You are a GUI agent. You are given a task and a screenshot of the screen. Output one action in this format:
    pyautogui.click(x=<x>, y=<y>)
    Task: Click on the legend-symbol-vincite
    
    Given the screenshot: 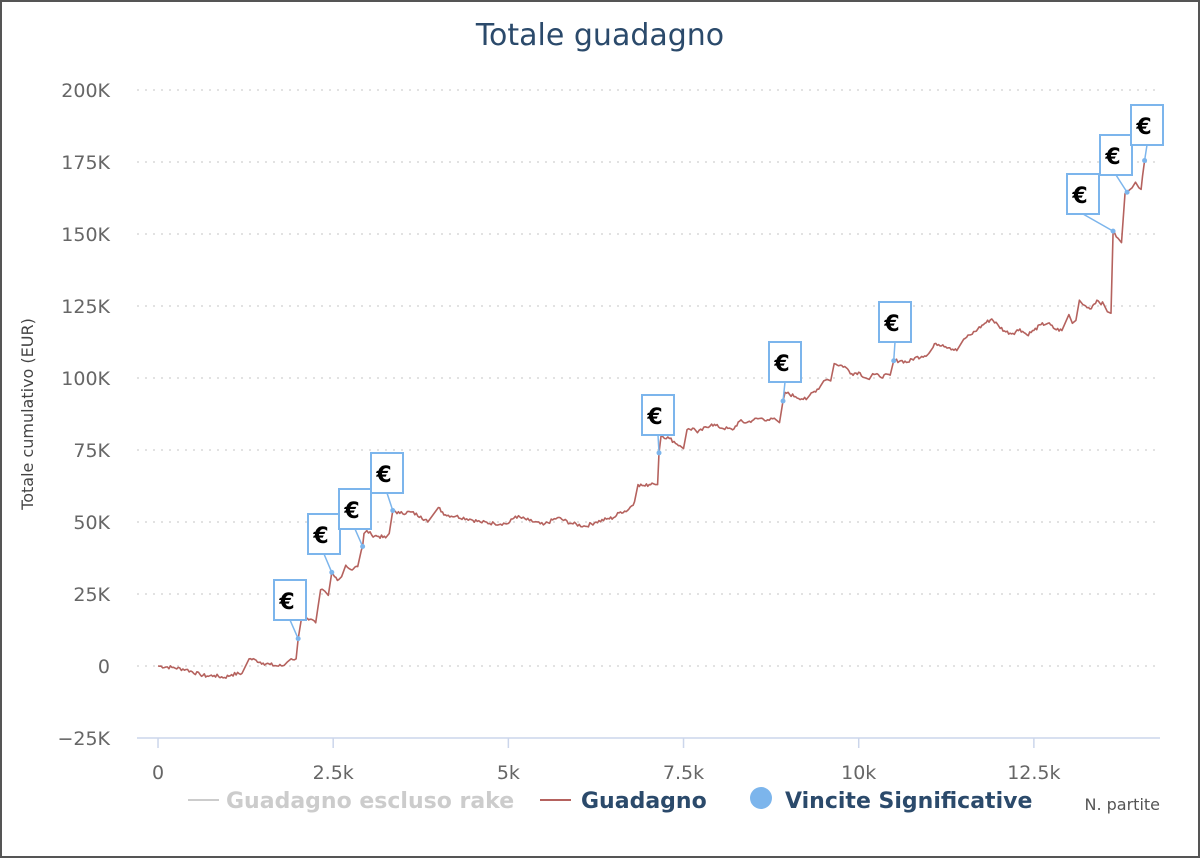 What is the action you would take?
    pyautogui.click(x=761, y=798)
    